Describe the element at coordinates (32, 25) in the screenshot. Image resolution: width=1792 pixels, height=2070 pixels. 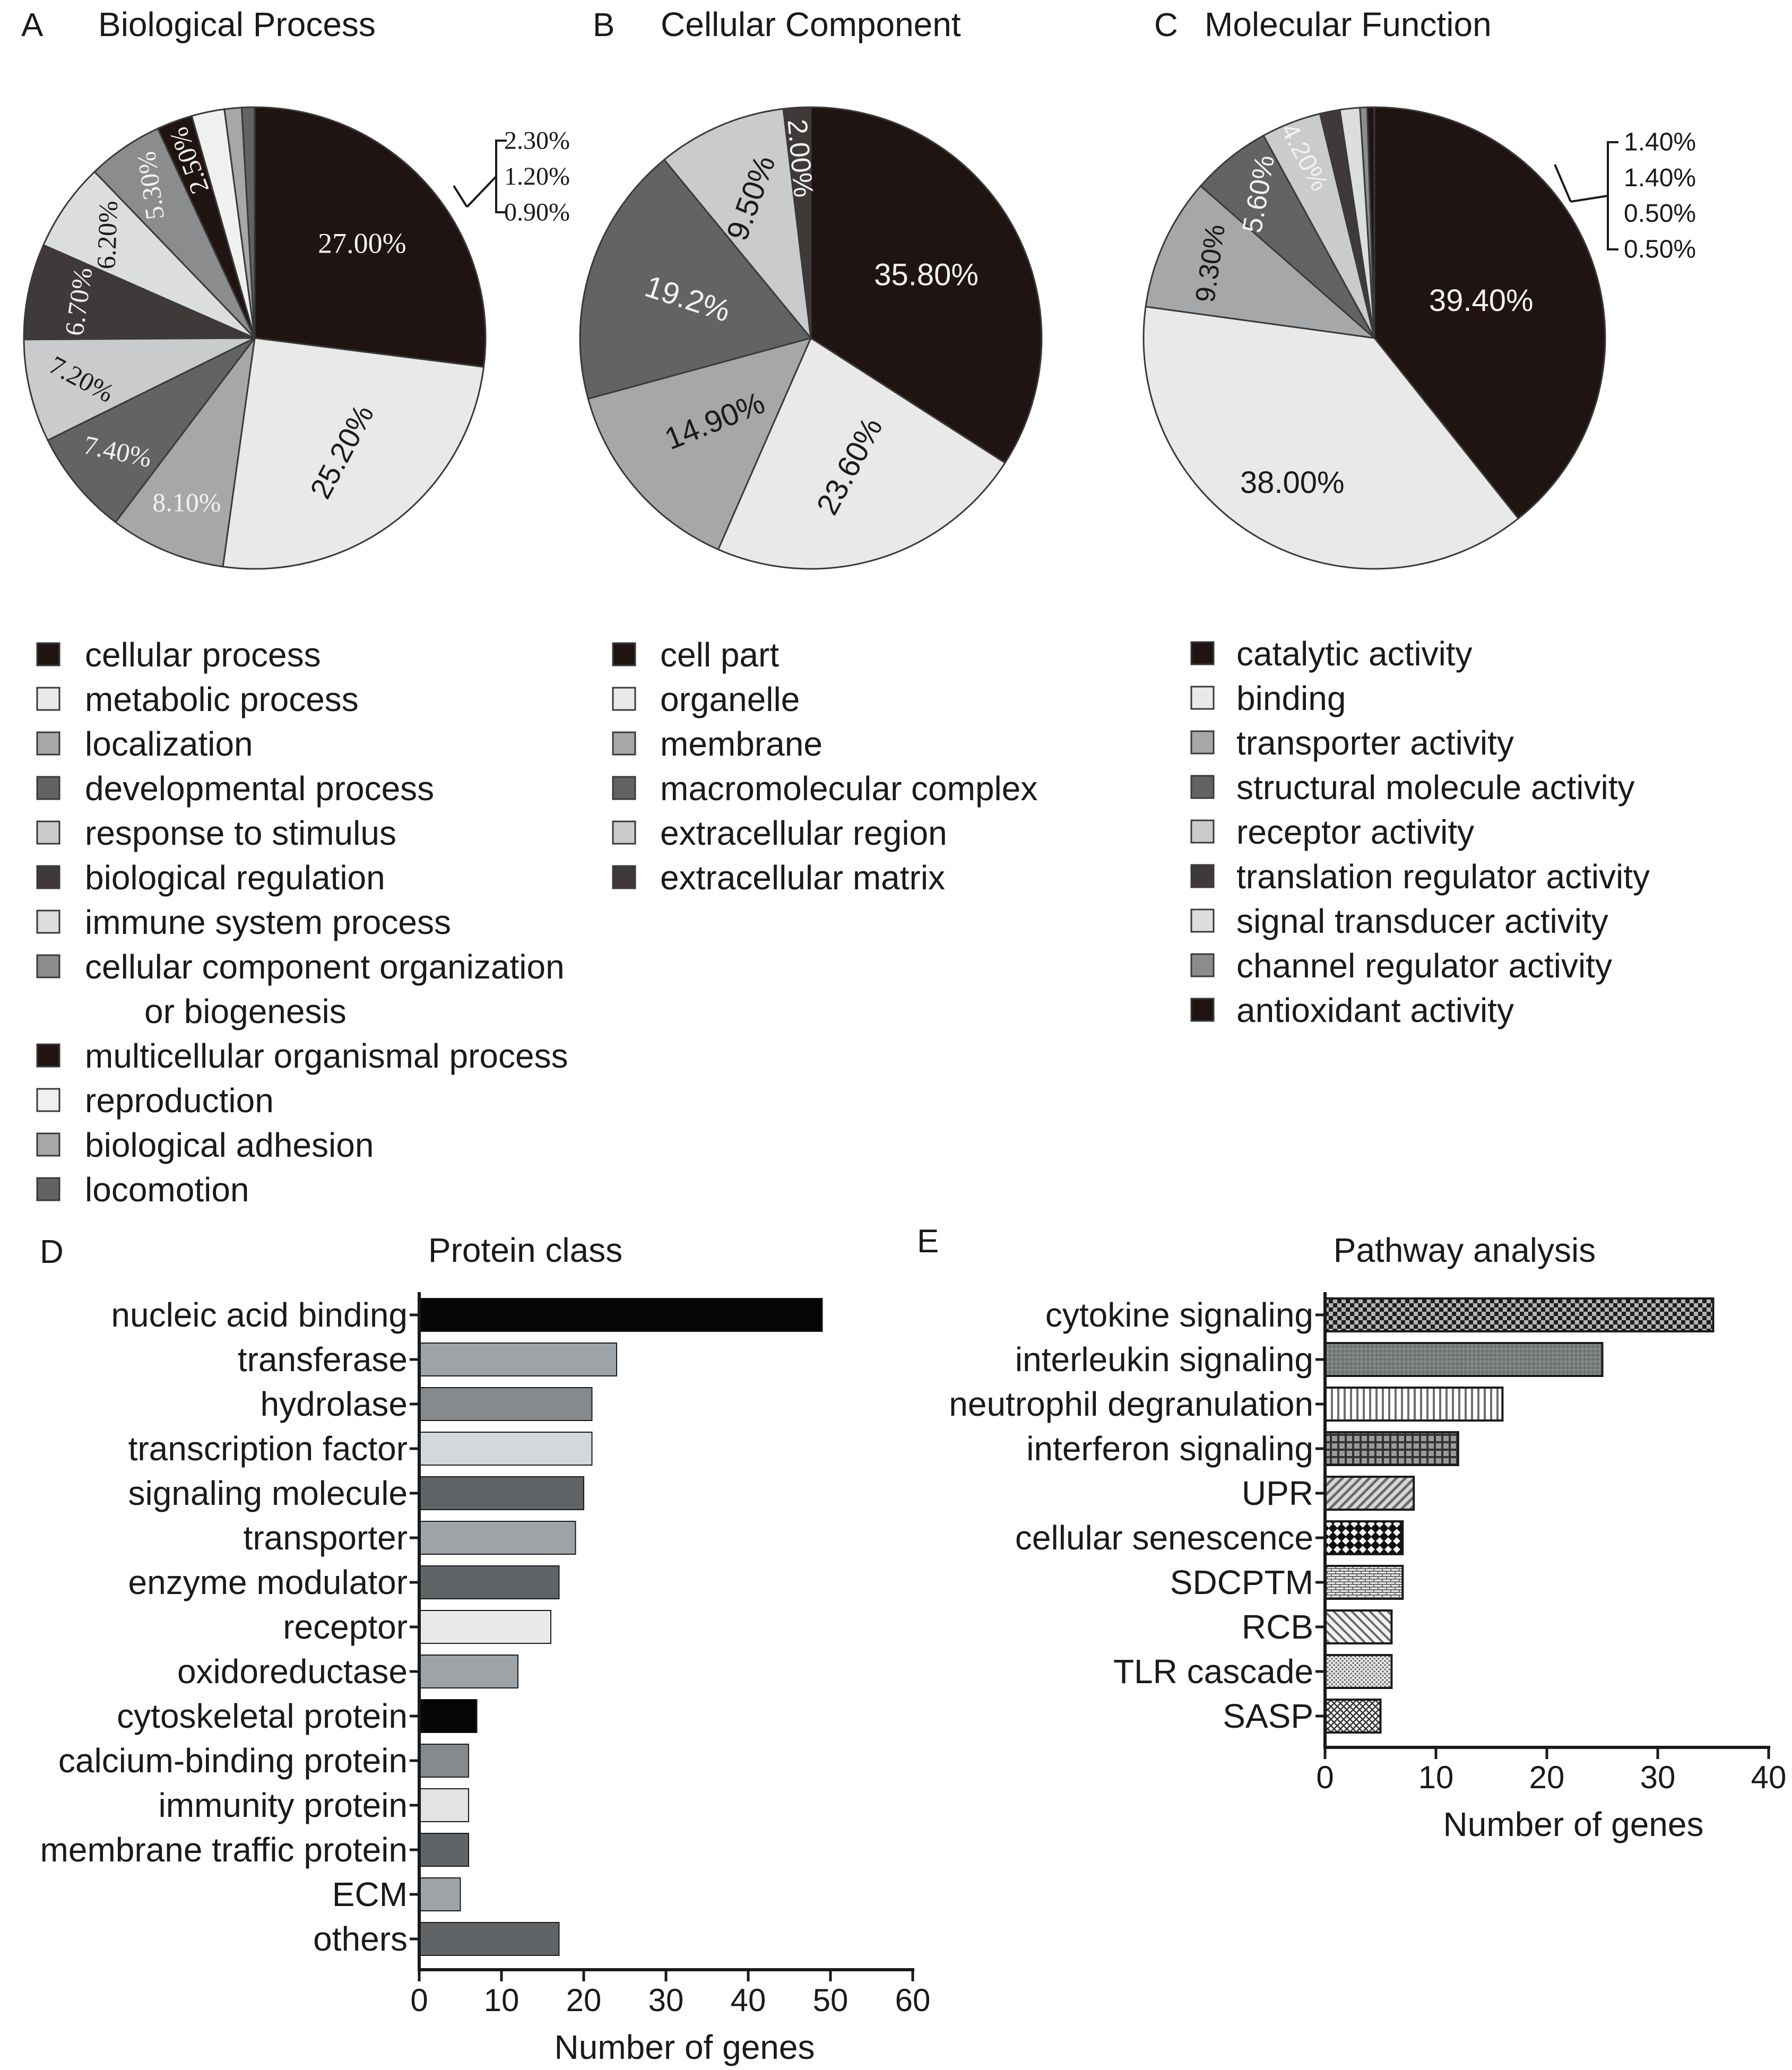
I see `panel-label-A: A` at that location.